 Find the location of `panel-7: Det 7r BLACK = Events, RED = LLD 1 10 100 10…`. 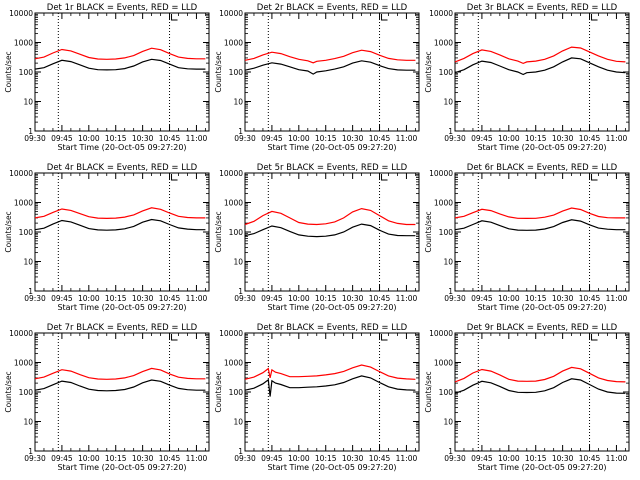

panel-7: Det 7r BLACK = Events, RED = LLD 1 10 100 10… is located at coordinates (107, 397).